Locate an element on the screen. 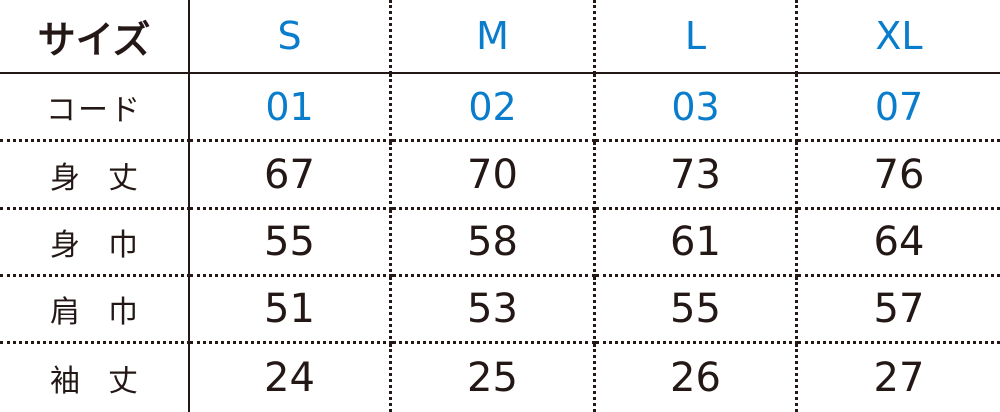 Image resolution: width=1000 pixels, height=412 pixels. row-label: 身丈 is located at coordinates (95, 176).